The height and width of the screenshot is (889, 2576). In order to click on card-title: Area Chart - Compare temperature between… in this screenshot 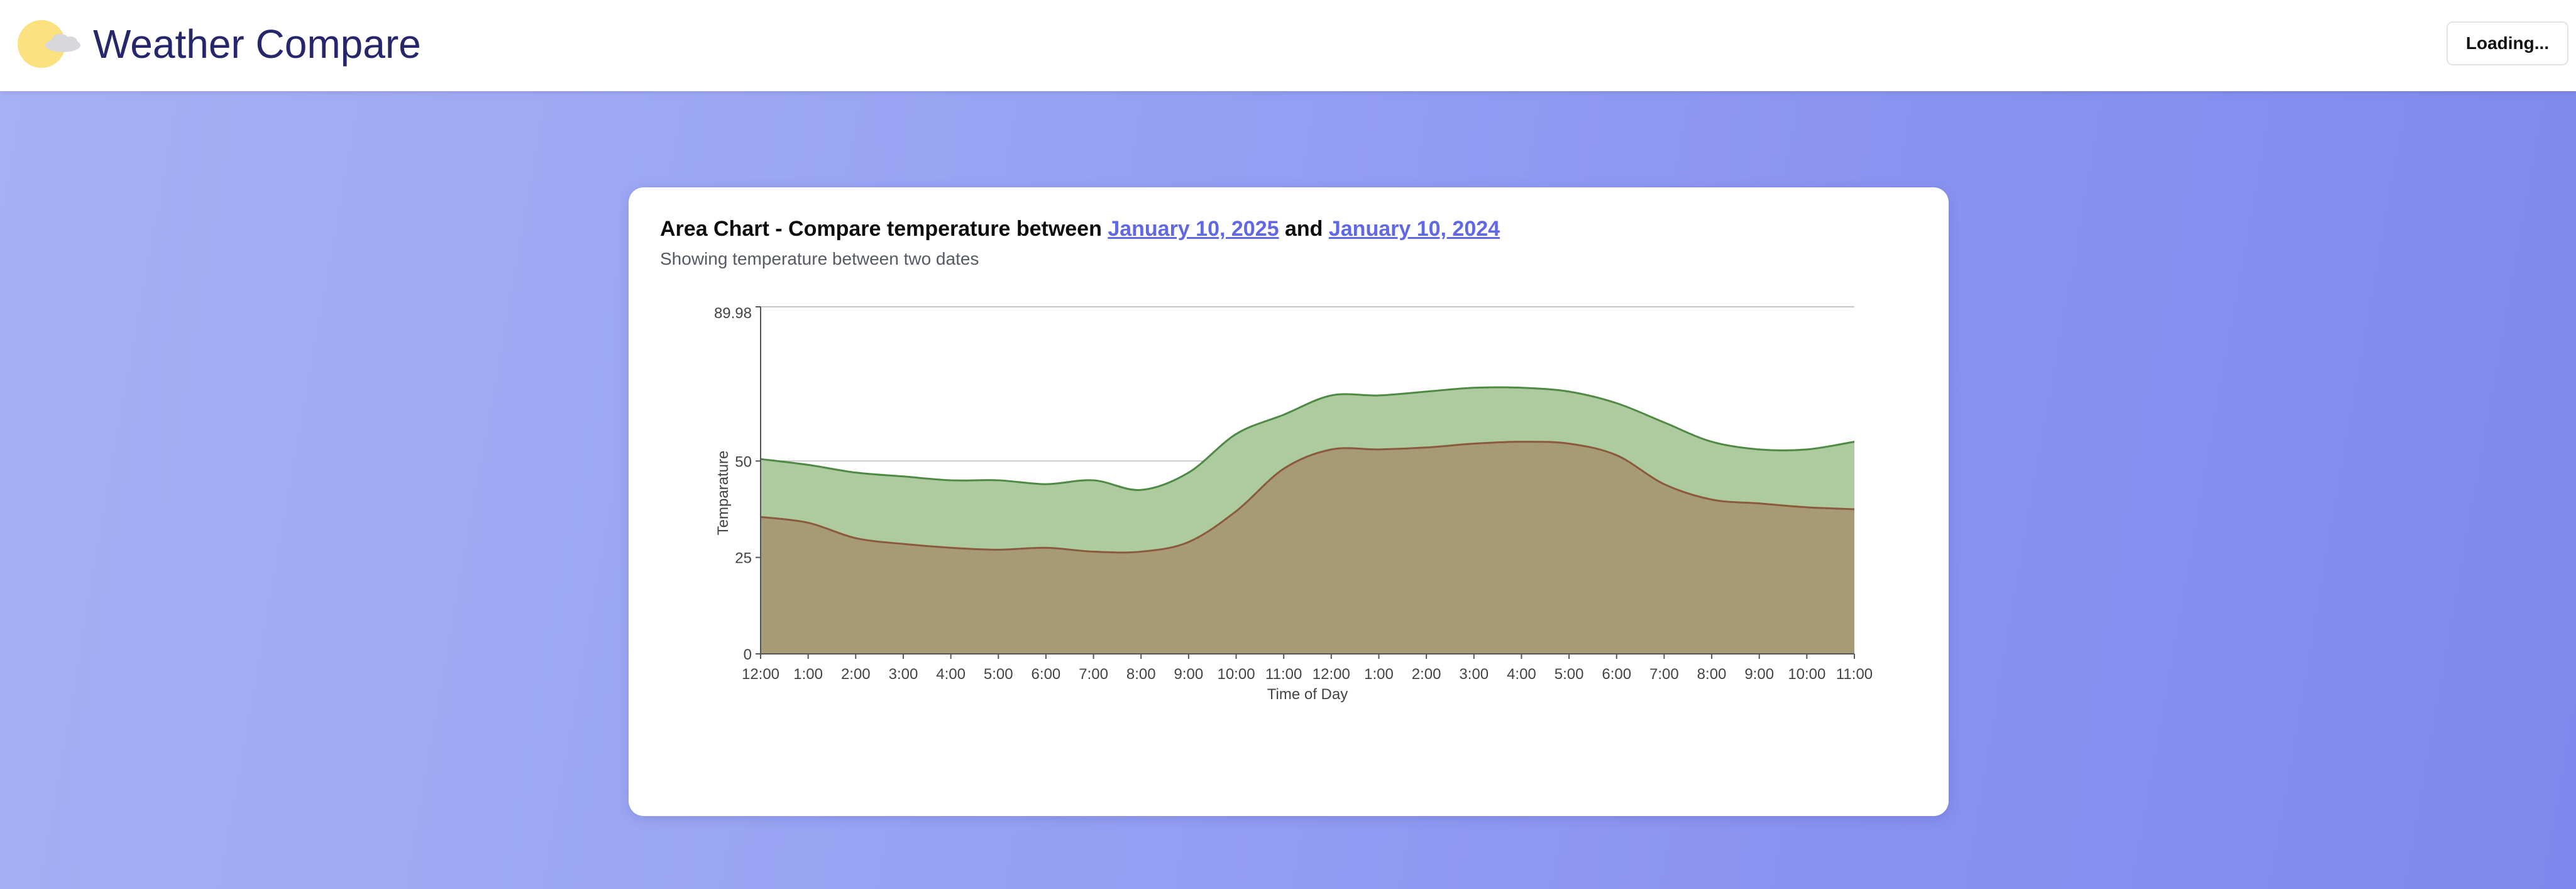, I will do `click(1080, 229)`.